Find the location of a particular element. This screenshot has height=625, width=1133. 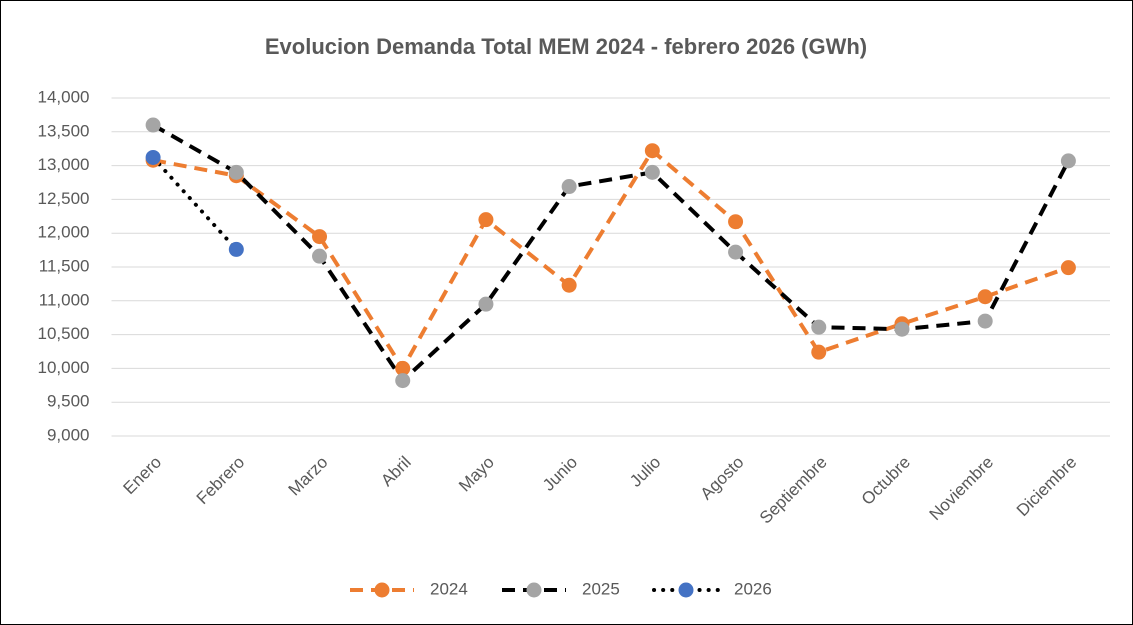

legend-label: 2026 is located at coordinates (753, 588).